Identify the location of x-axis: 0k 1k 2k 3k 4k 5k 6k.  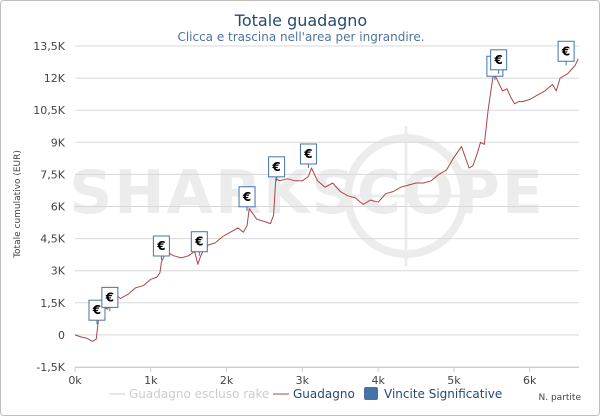
(323, 377).